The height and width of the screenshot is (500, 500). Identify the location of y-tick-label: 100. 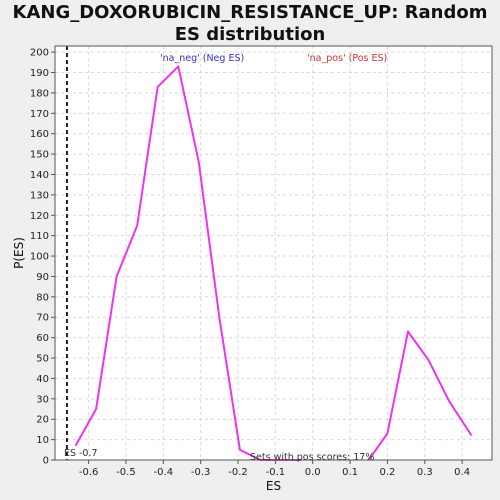
(39, 257).